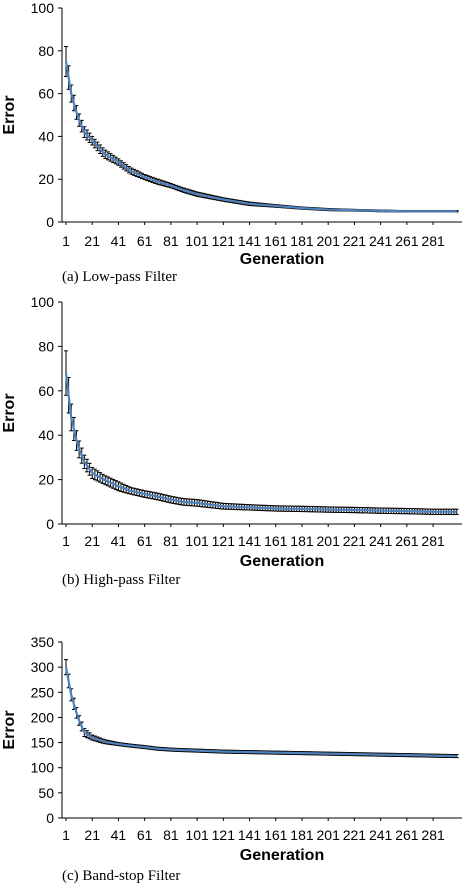 The height and width of the screenshot is (889, 474). Describe the element at coordinates (43, 717) in the screenshot. I see `y-tick-label: 200` at that location.